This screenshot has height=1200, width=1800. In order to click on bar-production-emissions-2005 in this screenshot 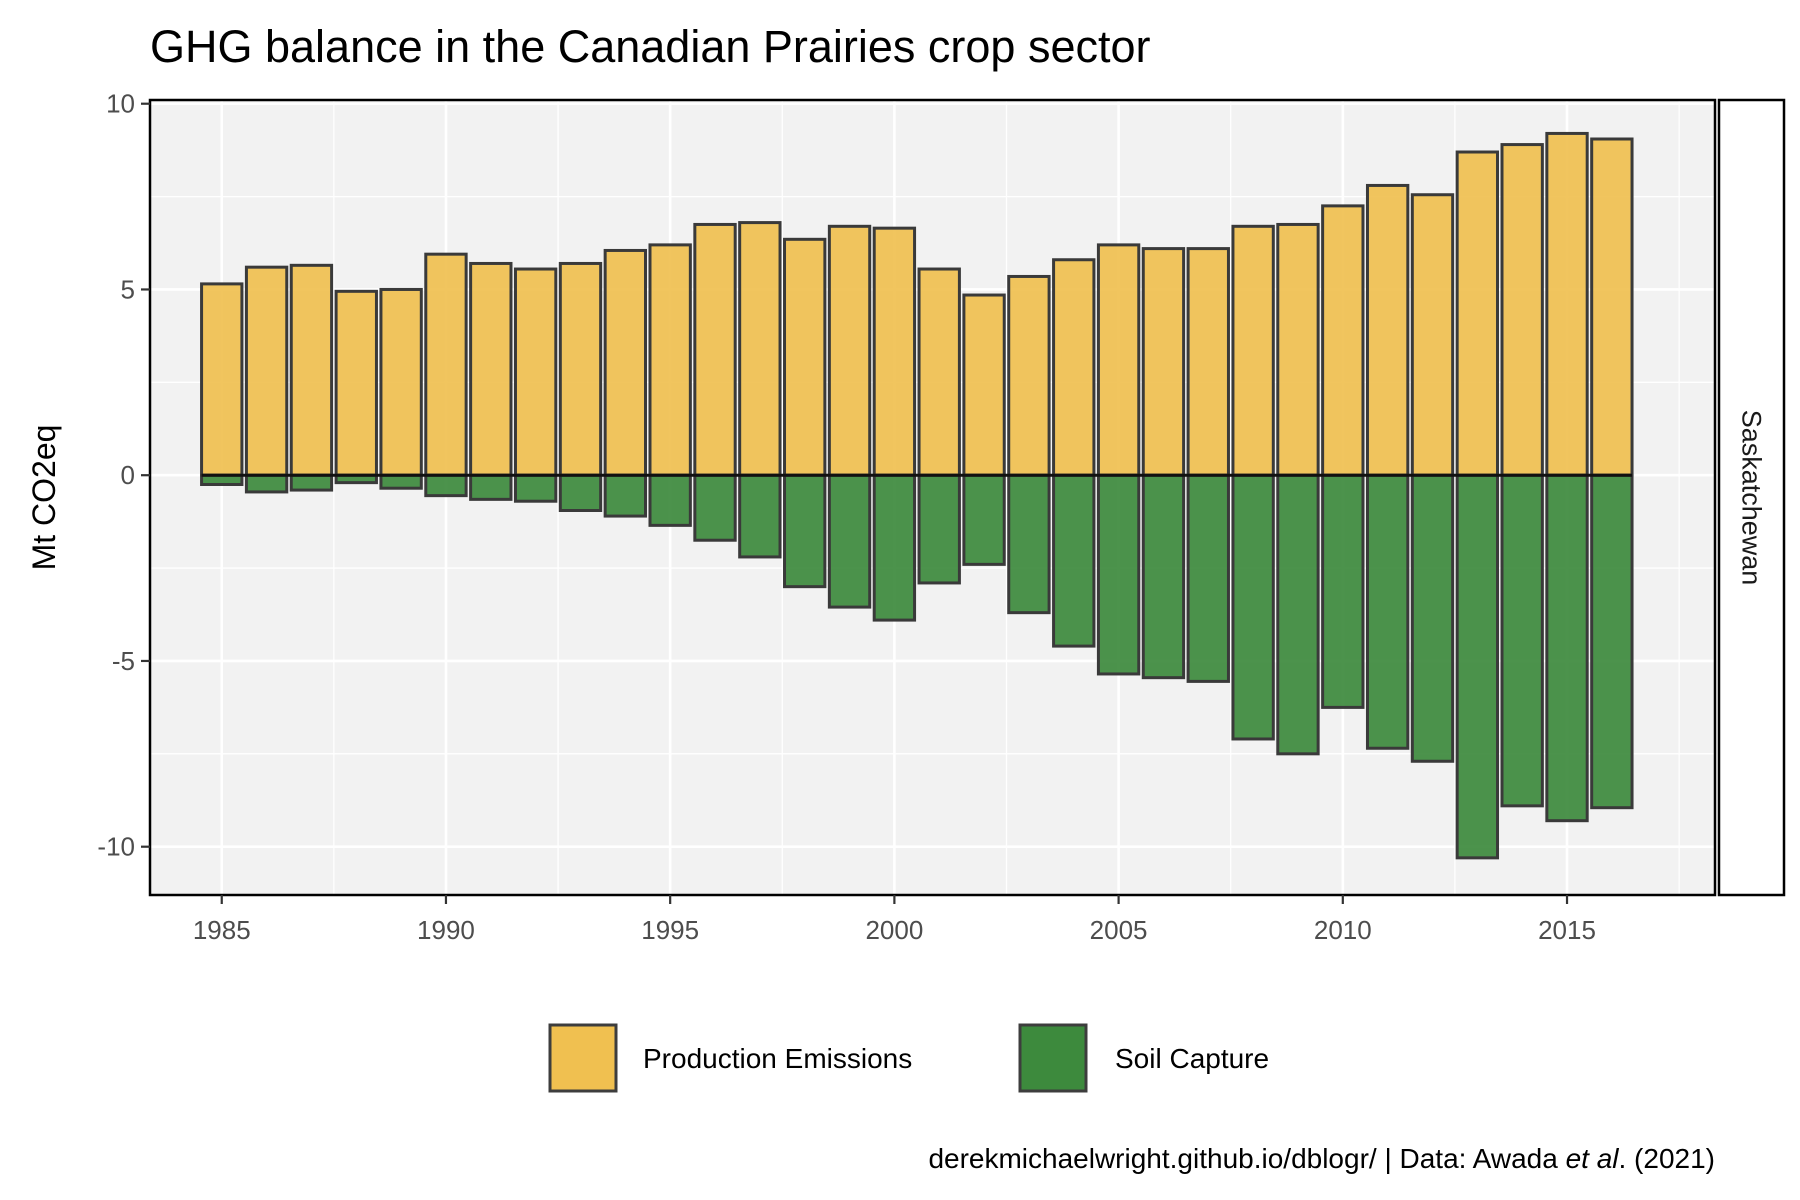, I will do `click(1118, 360)`.